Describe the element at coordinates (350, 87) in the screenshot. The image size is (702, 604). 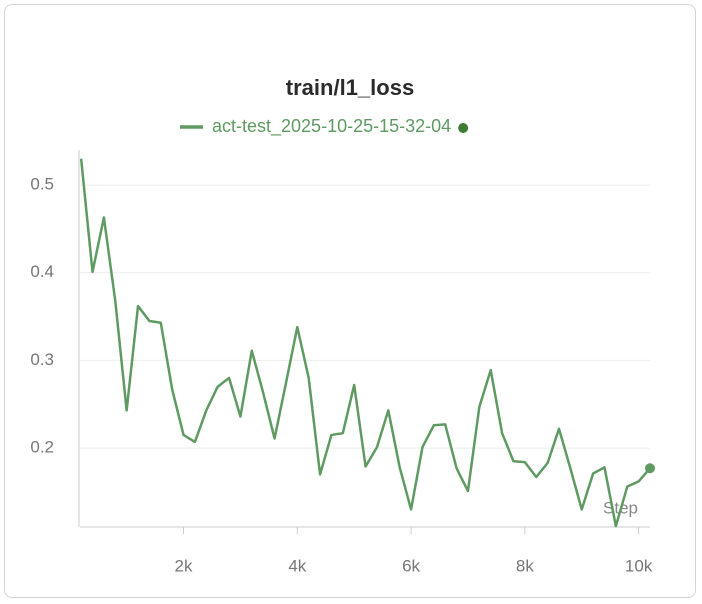
I see `chart-title: train/l1_loss` at that location.